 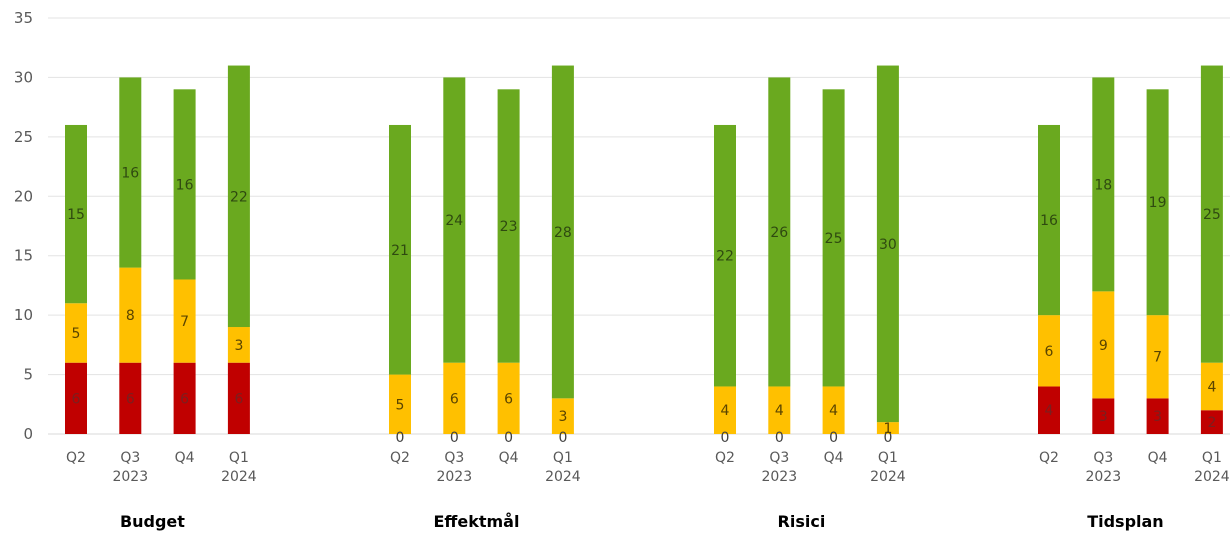 I want to click on data-label-red: 4, so click(x=1049, y=411).